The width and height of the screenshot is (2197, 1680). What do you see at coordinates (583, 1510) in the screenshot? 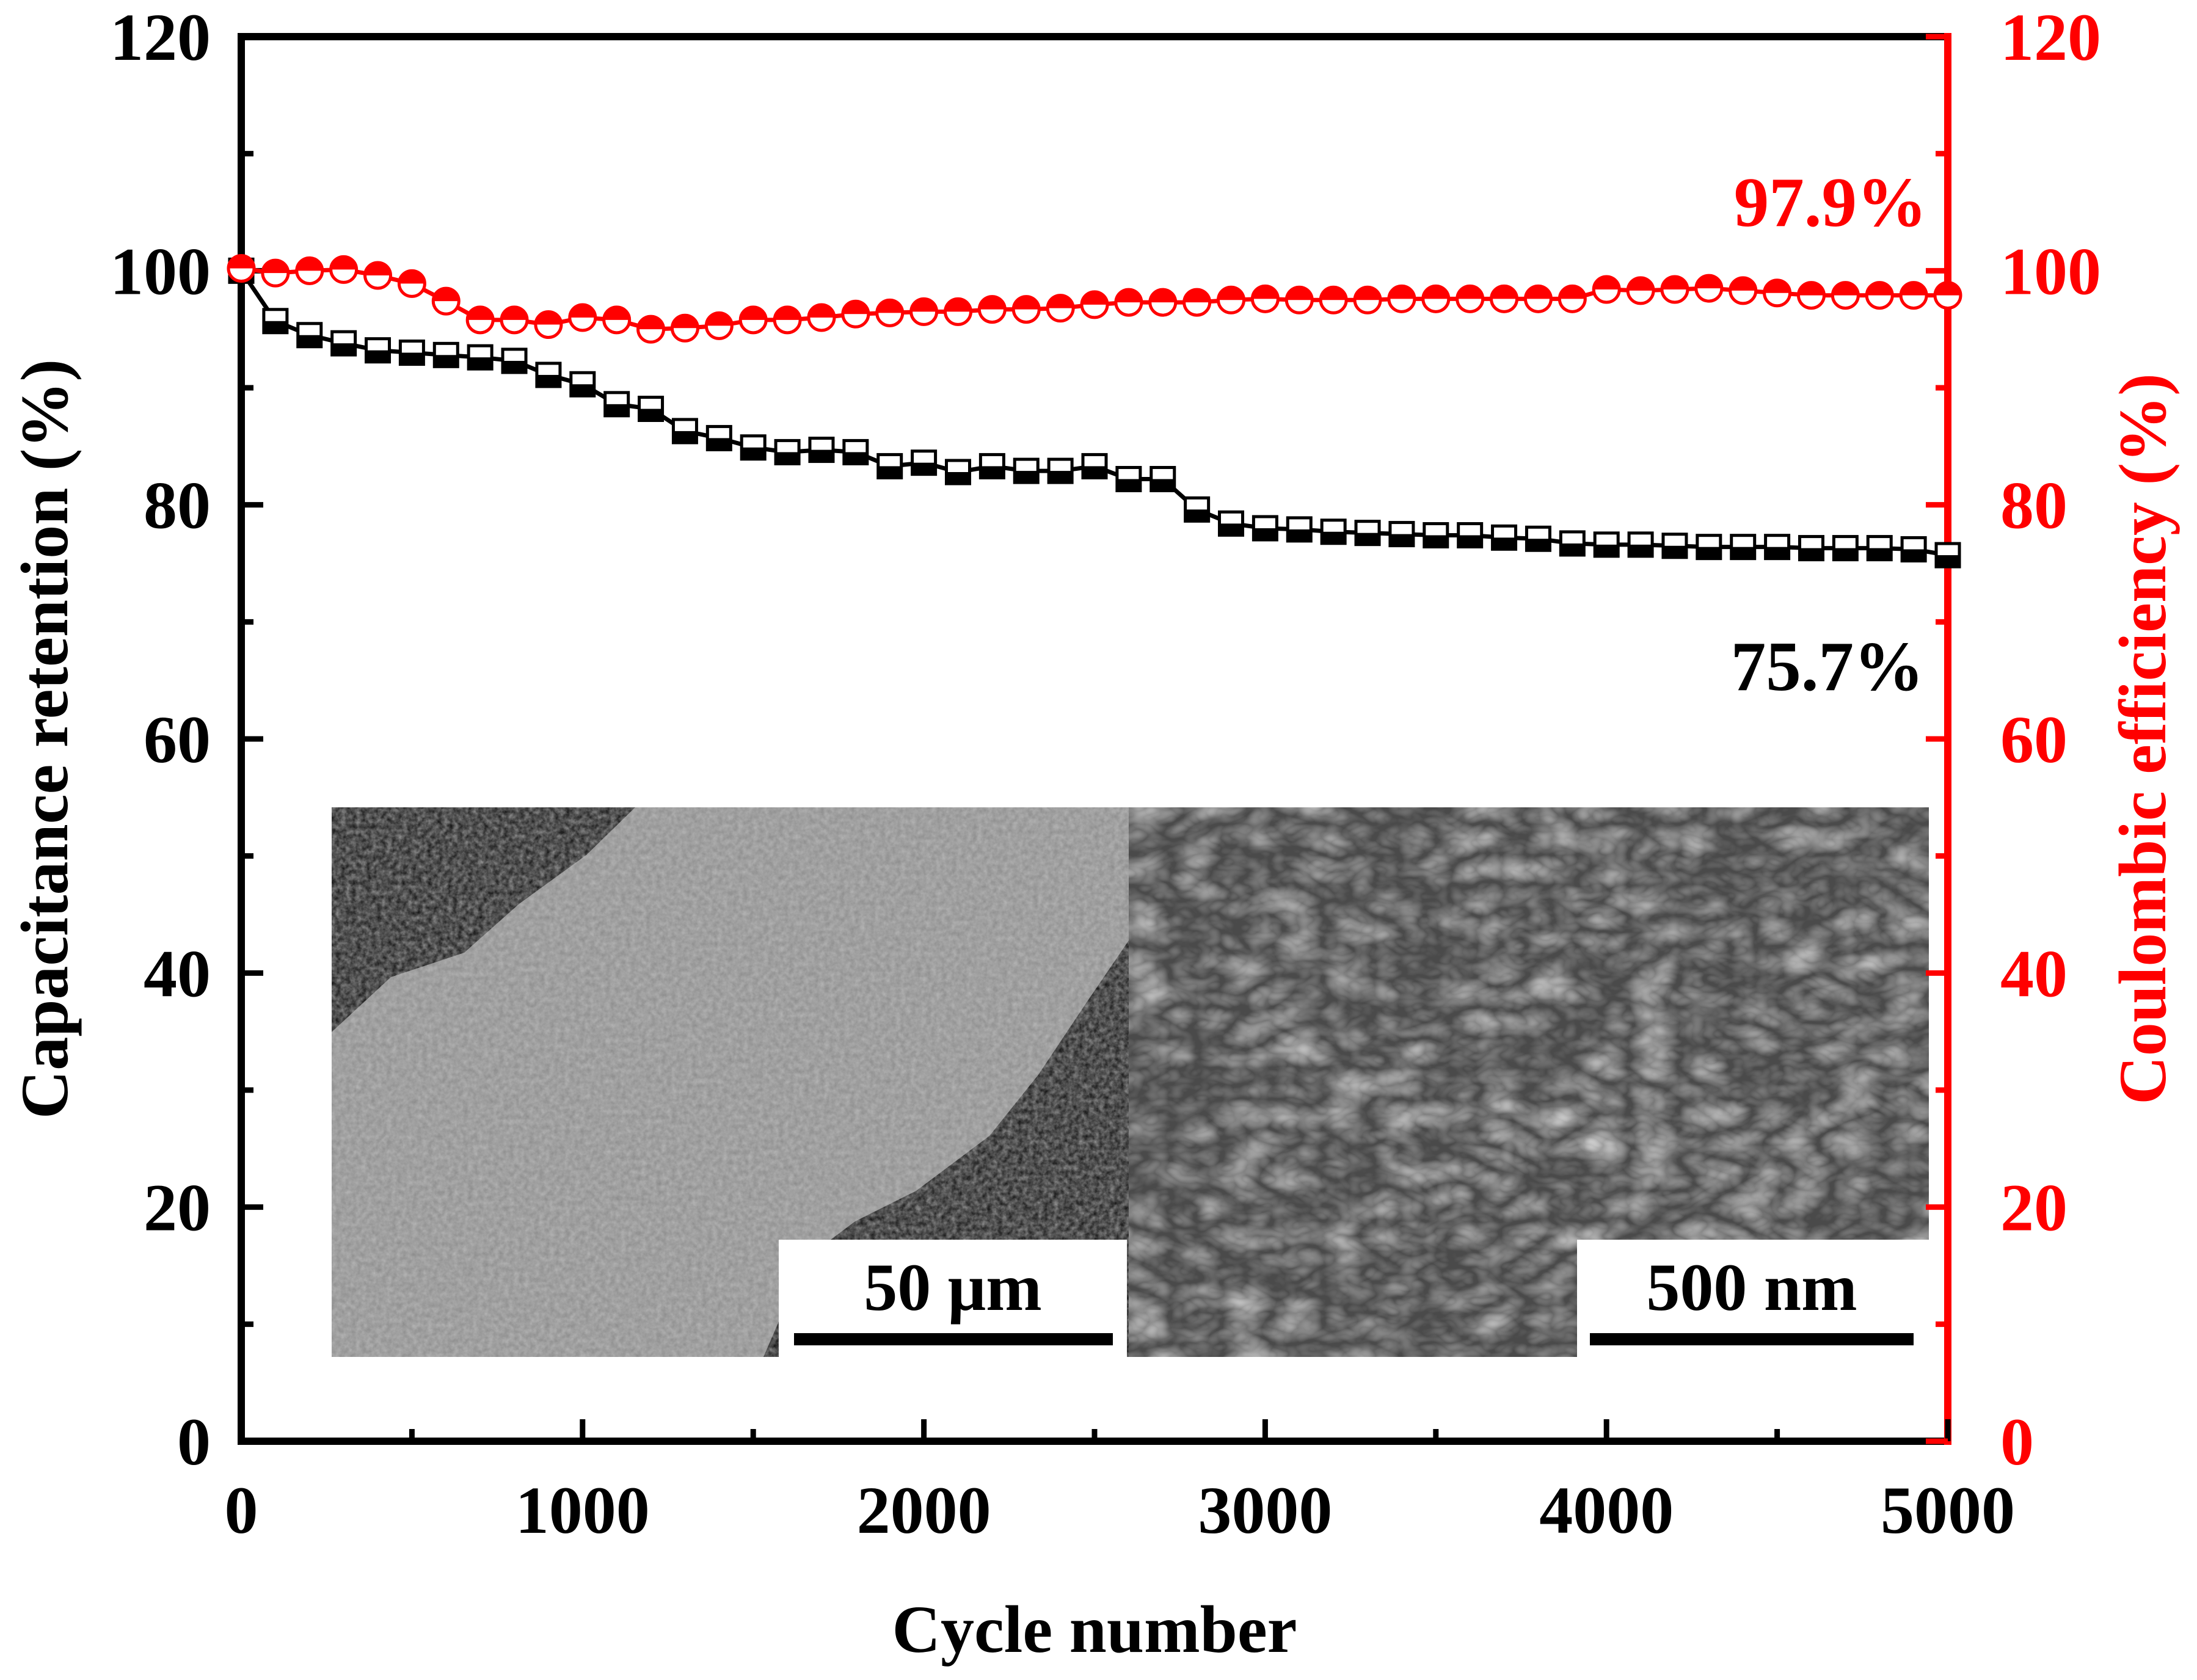
I see `x-tick-label: 1000` at bounding box center [583, 1510].